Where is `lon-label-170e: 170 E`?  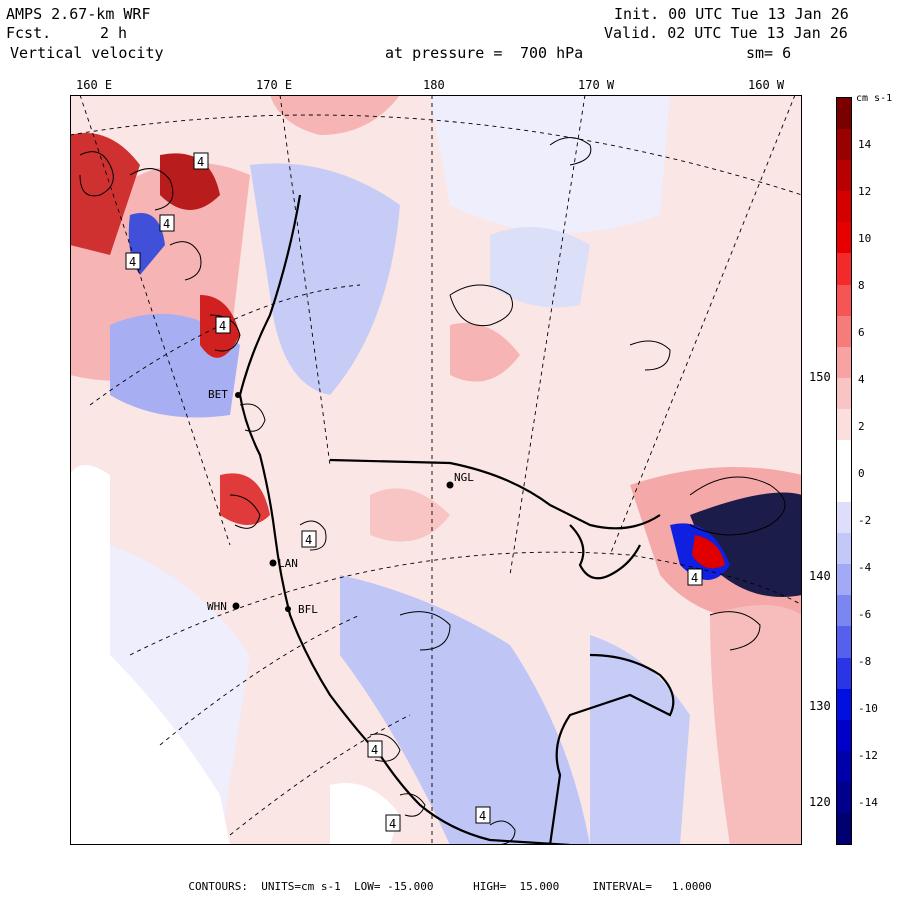 lon-label-170e: 170 E is located at coordinates (274, 85).